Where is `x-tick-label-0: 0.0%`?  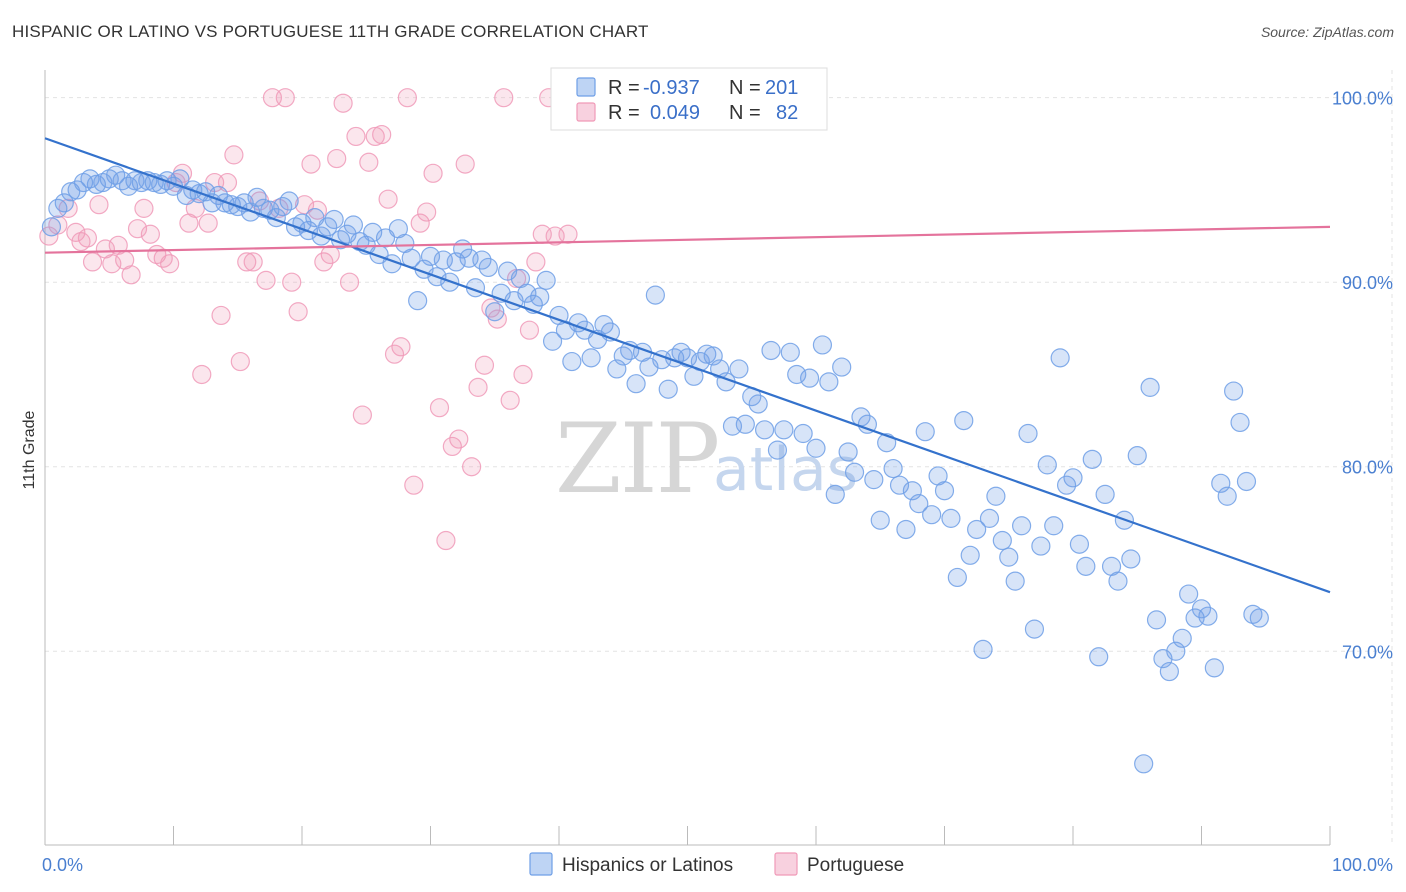 x-tick-label-0: 0.0% is located at coordinates (62, 865).